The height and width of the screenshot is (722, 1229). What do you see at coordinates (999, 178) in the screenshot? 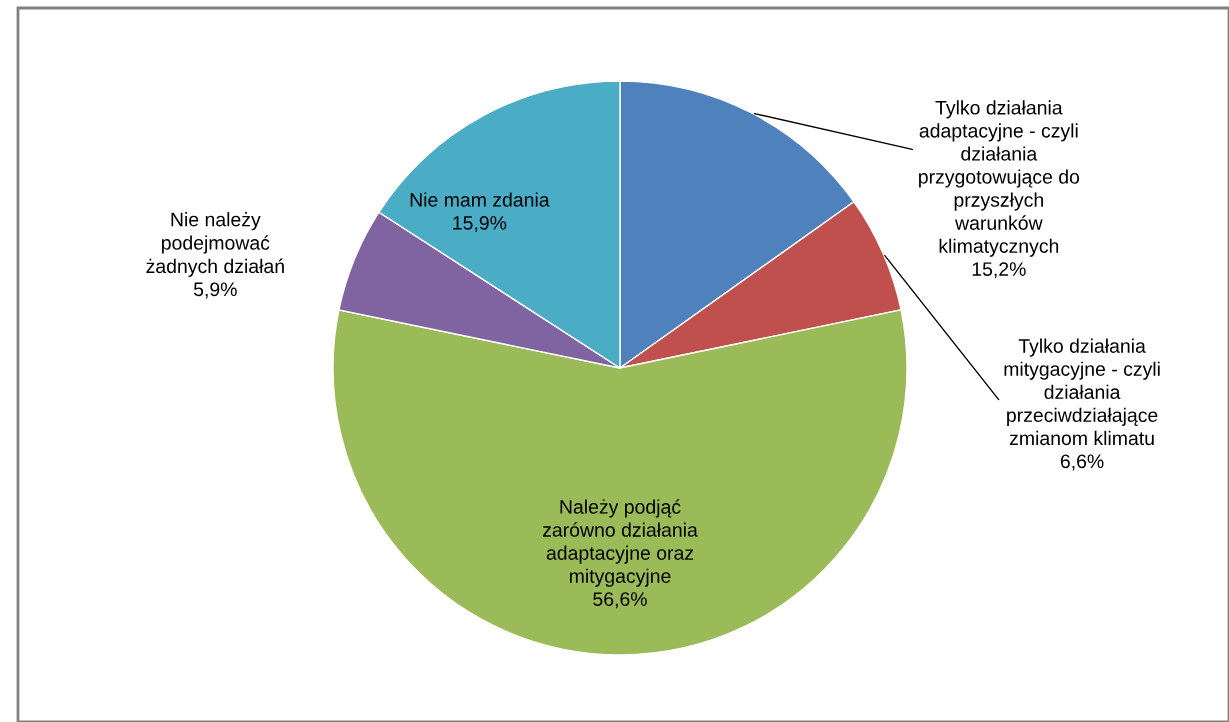
I see `slice-label: Tylko działania adaptacyjne - czyli działania przygotowujące do przyszłych warunków klimatycznych` at bounding box center [999, 178].